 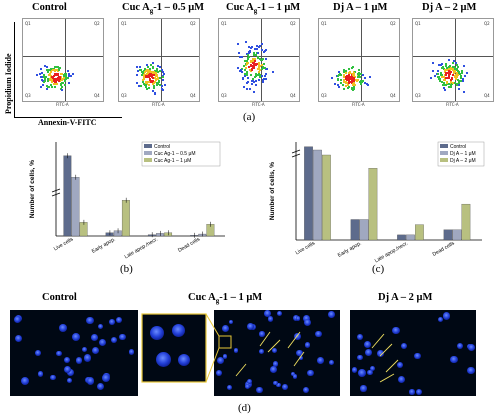 What do you see at coordinates (444, 153) in the screenshot?
I see `legend-swatch` at bounding box center [444, 153].